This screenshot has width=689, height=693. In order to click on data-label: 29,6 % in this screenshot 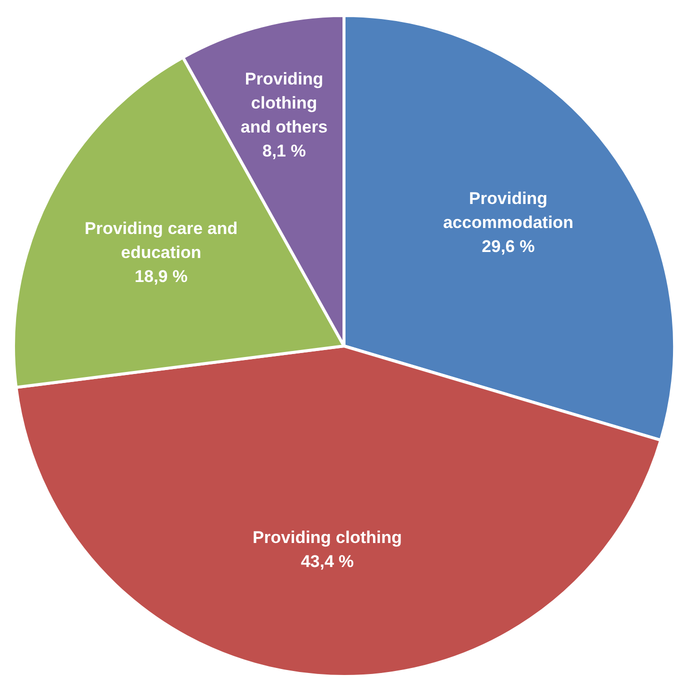, I will do `click(508, 246)`.